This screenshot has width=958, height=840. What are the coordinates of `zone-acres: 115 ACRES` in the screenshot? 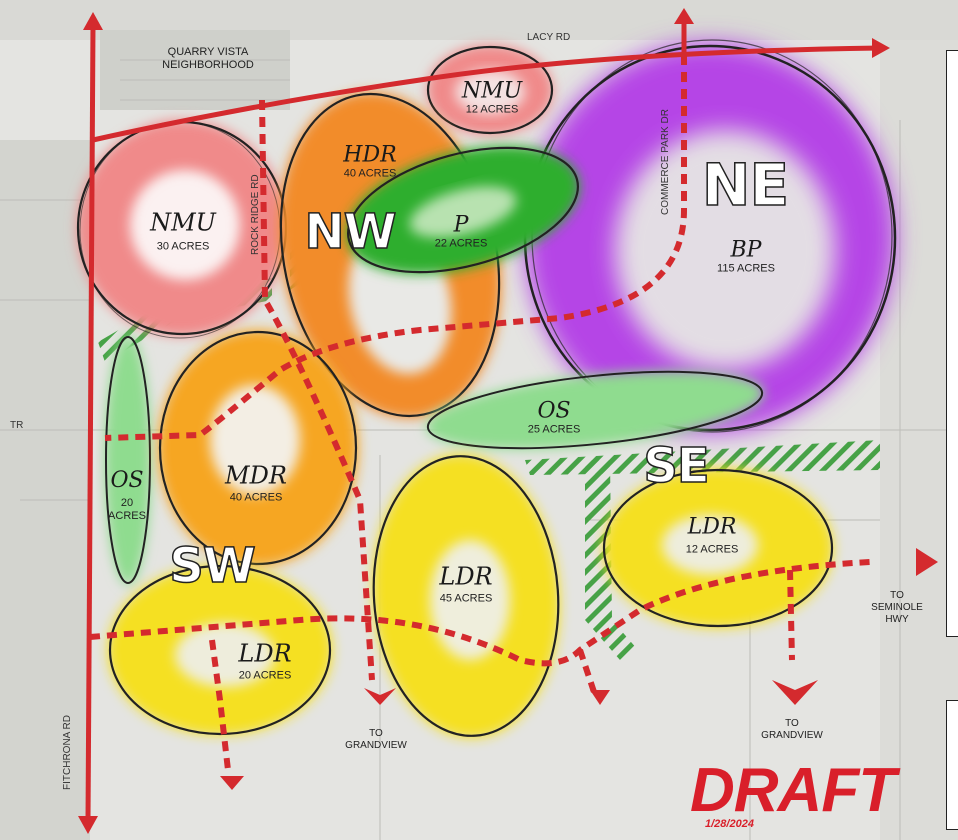 It's located at (746, 268).